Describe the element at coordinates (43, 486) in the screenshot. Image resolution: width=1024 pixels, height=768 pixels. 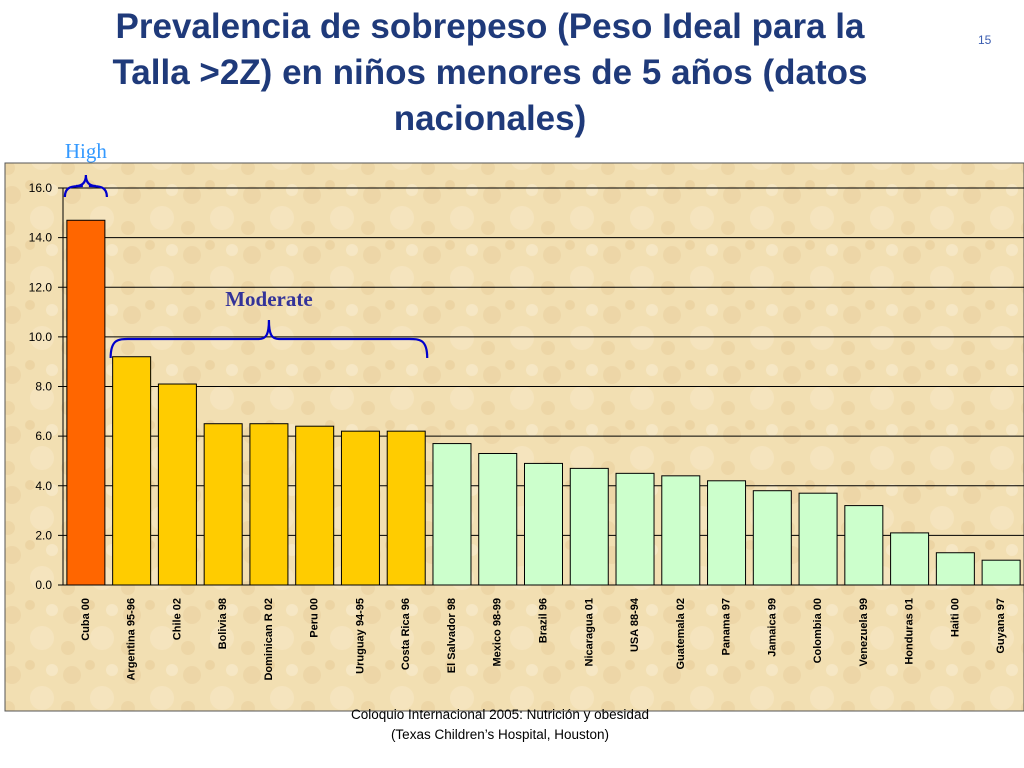
I see `y-tick-label: 4.0` at that location.